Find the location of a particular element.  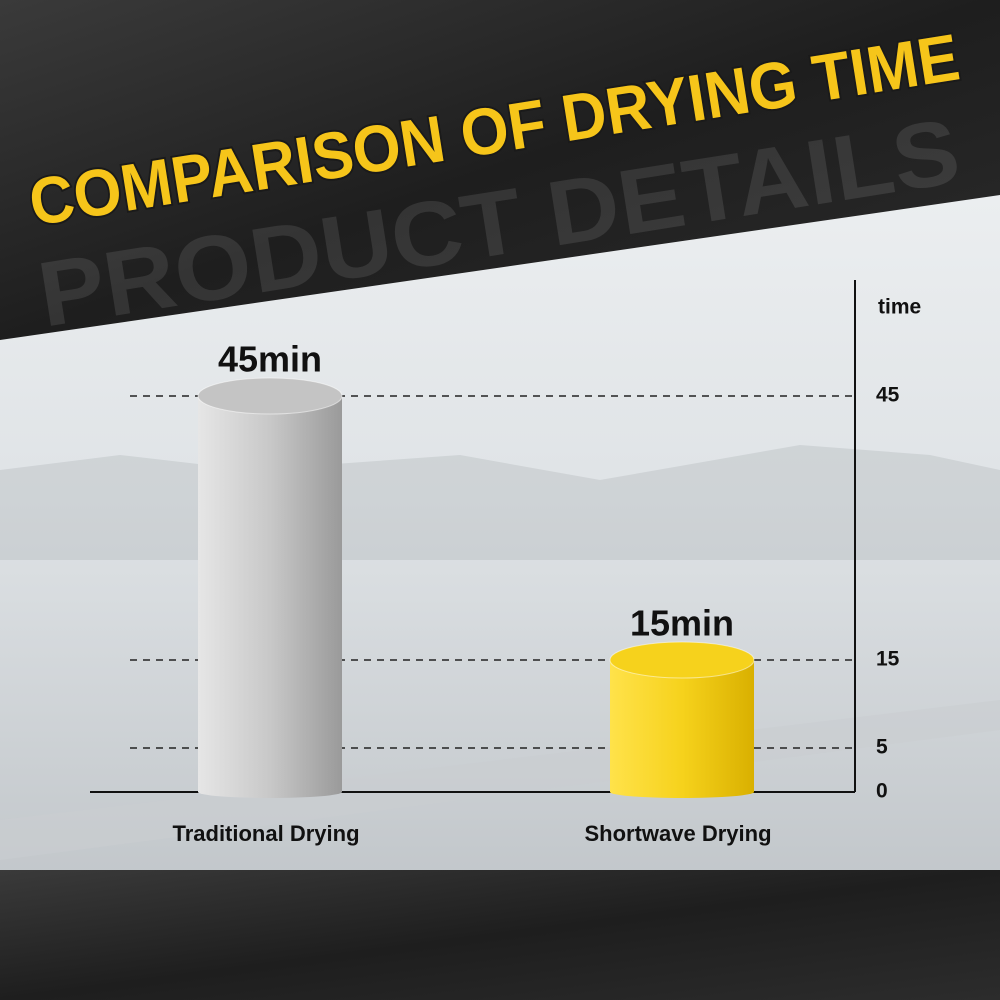

bottom-band is located at coordinates (500, 935).